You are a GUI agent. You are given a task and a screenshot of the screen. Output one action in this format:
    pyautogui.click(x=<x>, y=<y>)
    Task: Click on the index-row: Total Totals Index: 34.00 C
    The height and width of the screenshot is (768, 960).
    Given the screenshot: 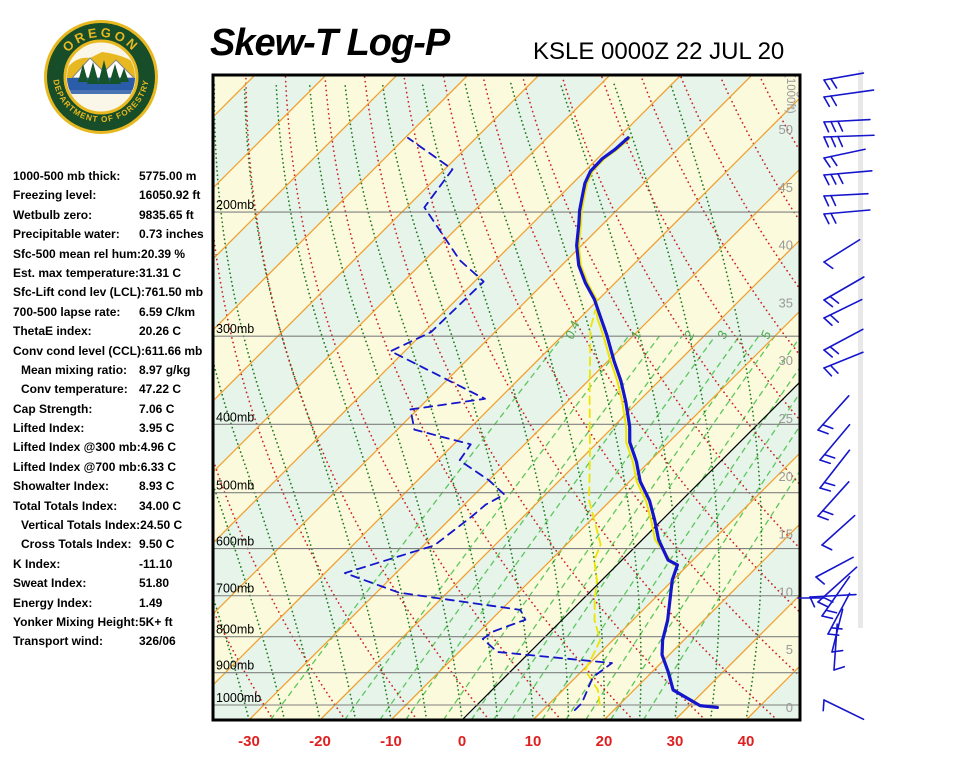 What is the action you would take?
    pyautogui.click(x=113, y=506)
    